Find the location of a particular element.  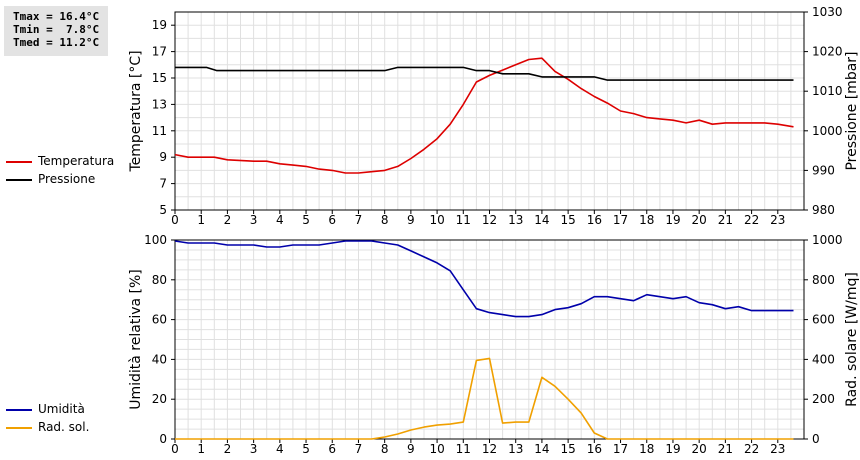

chart1-x-tick-label: 12 is located at coordinates (489, 220).